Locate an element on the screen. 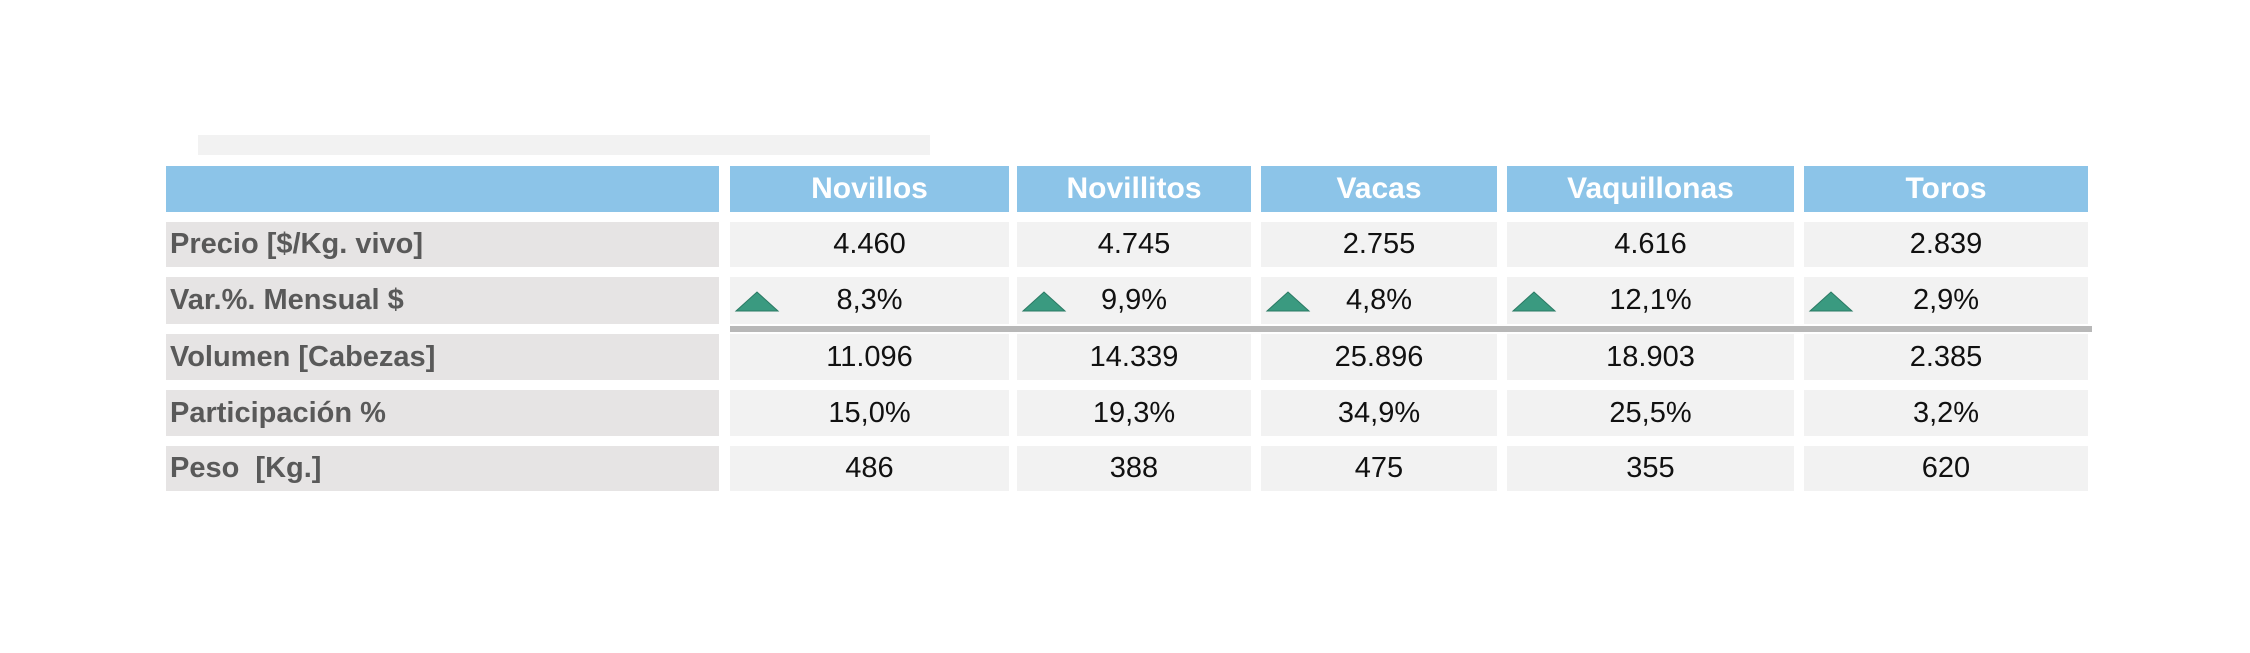 Image resolution: width=2250 pixels, height=653 pixels. column-header-text: Toros is located at coordinates (1946, 188).